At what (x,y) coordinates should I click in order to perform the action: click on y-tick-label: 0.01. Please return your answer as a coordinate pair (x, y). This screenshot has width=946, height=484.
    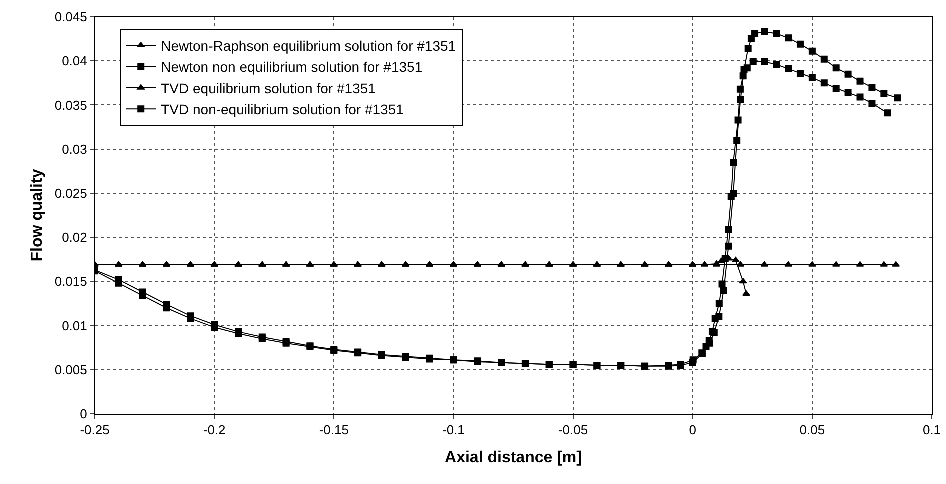
    Looking at the image, I should click on (75, 326).